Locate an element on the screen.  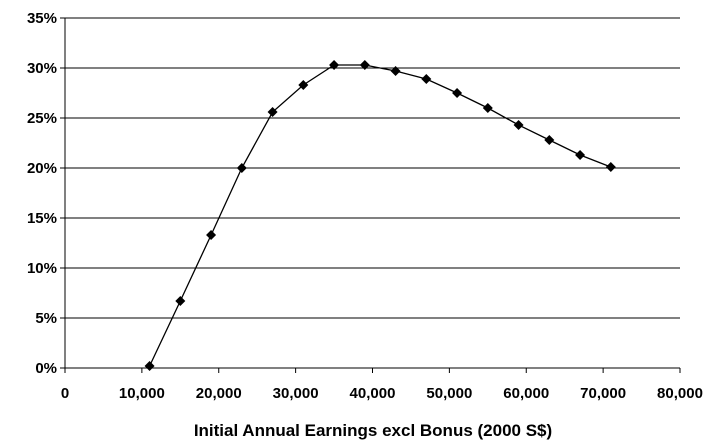
x-tick-label-3: 30,000 is located at coordinates (296, 393).